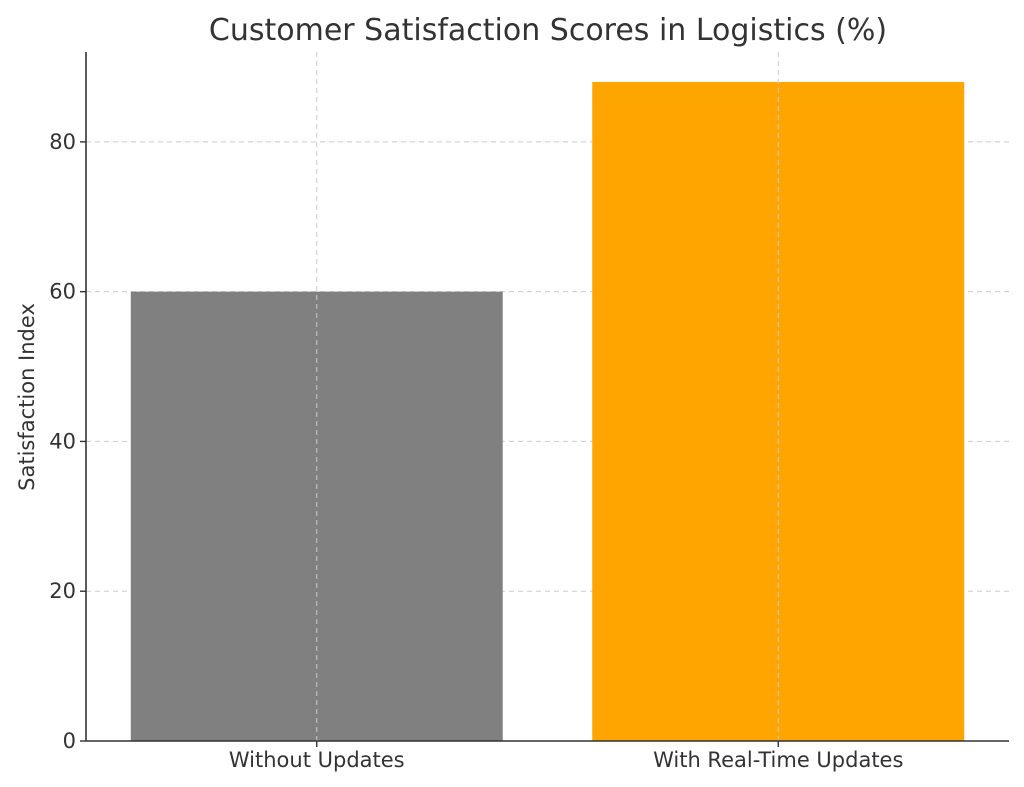  Describe the element at coordinates (62, 441) in the screenshot. I see `y-tick-label: 40` at that location.